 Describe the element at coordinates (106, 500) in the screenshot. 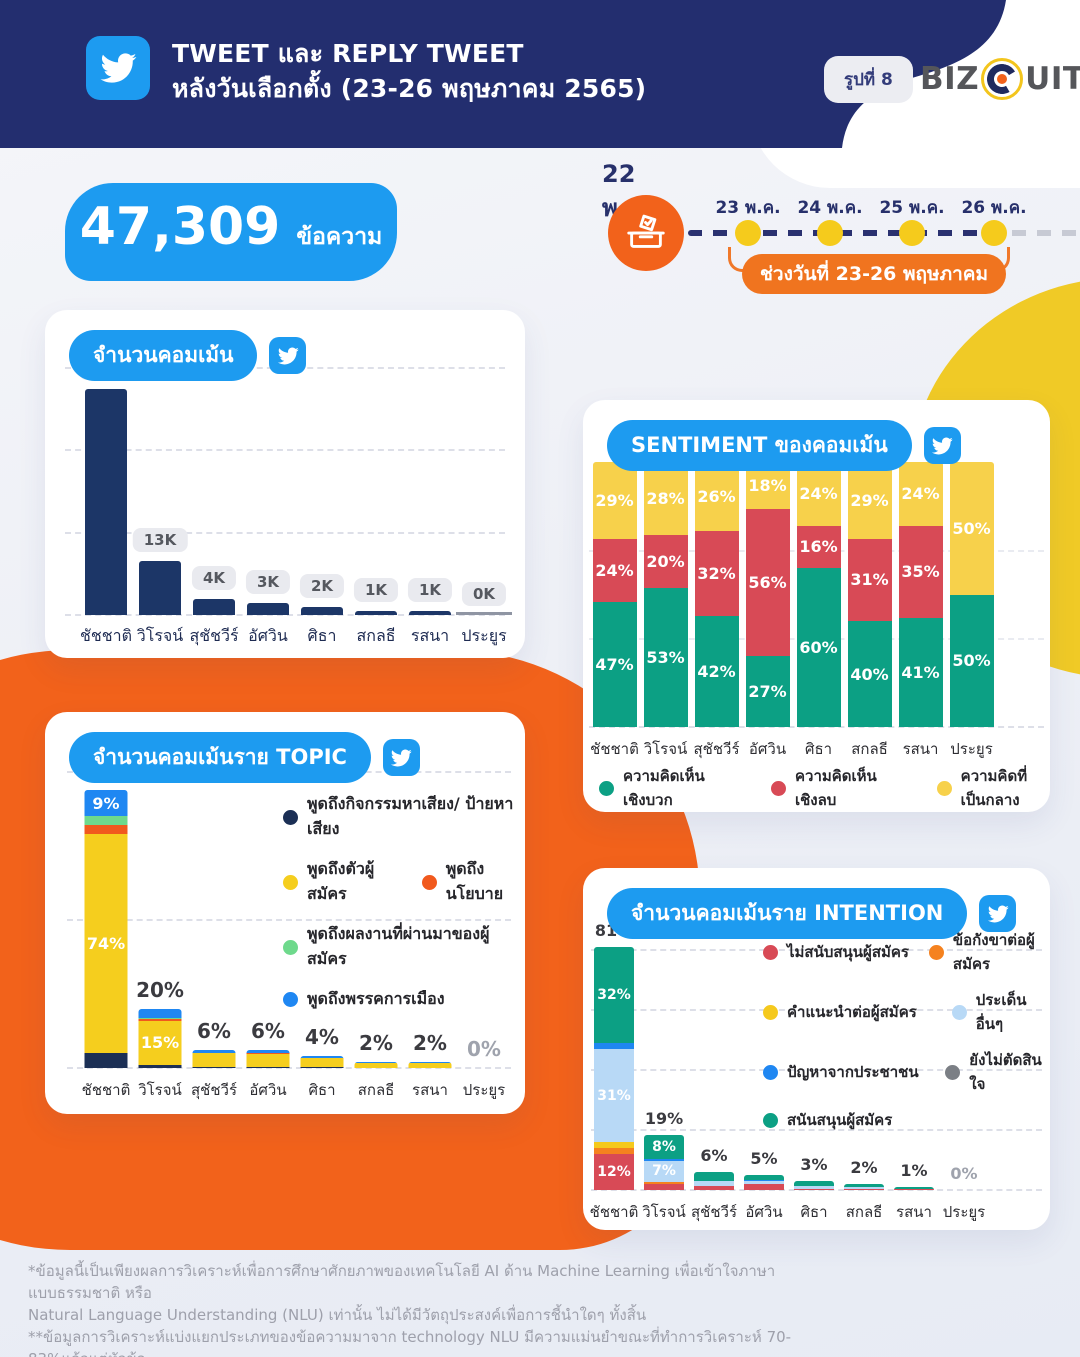

I see `chart-column: 55Kชัชชาติ` at that location.